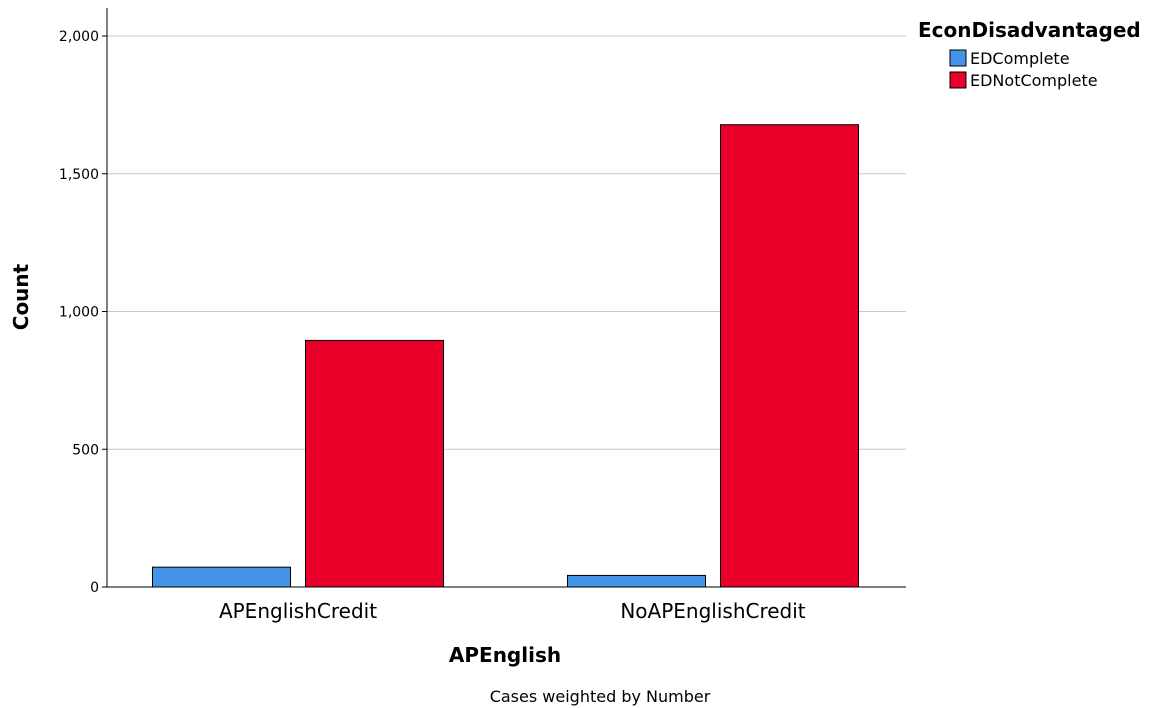 Image resolution: width=1156 pixels, height=708 pixels. What do you see at coordinates (1029, 30) in the screenshot?
I see `legend-title: EconDisadvantaged` at bounding box center [1029, 30].